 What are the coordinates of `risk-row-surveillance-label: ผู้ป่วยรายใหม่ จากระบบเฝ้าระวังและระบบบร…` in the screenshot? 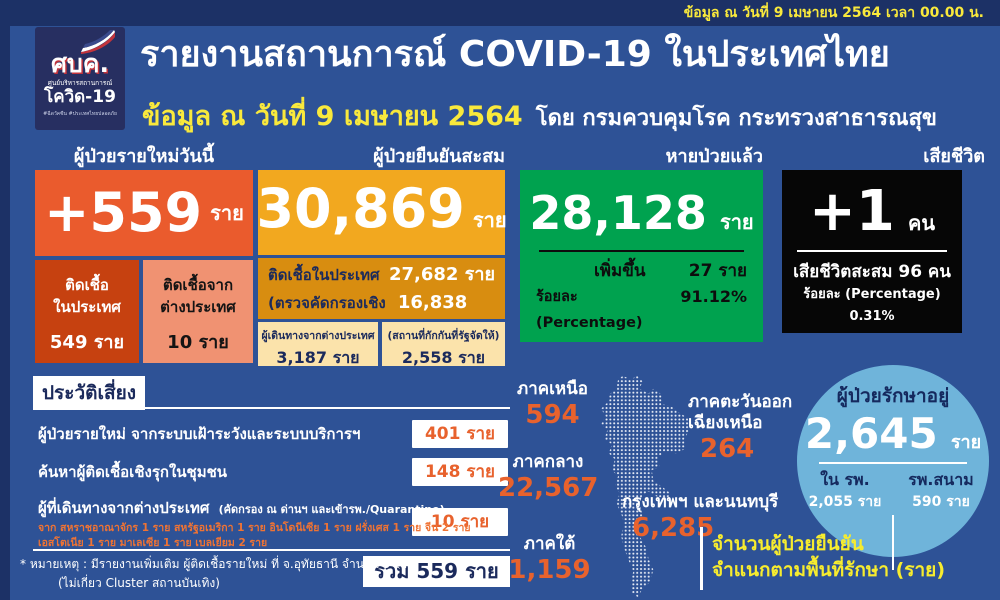 It's located at (199, 434).